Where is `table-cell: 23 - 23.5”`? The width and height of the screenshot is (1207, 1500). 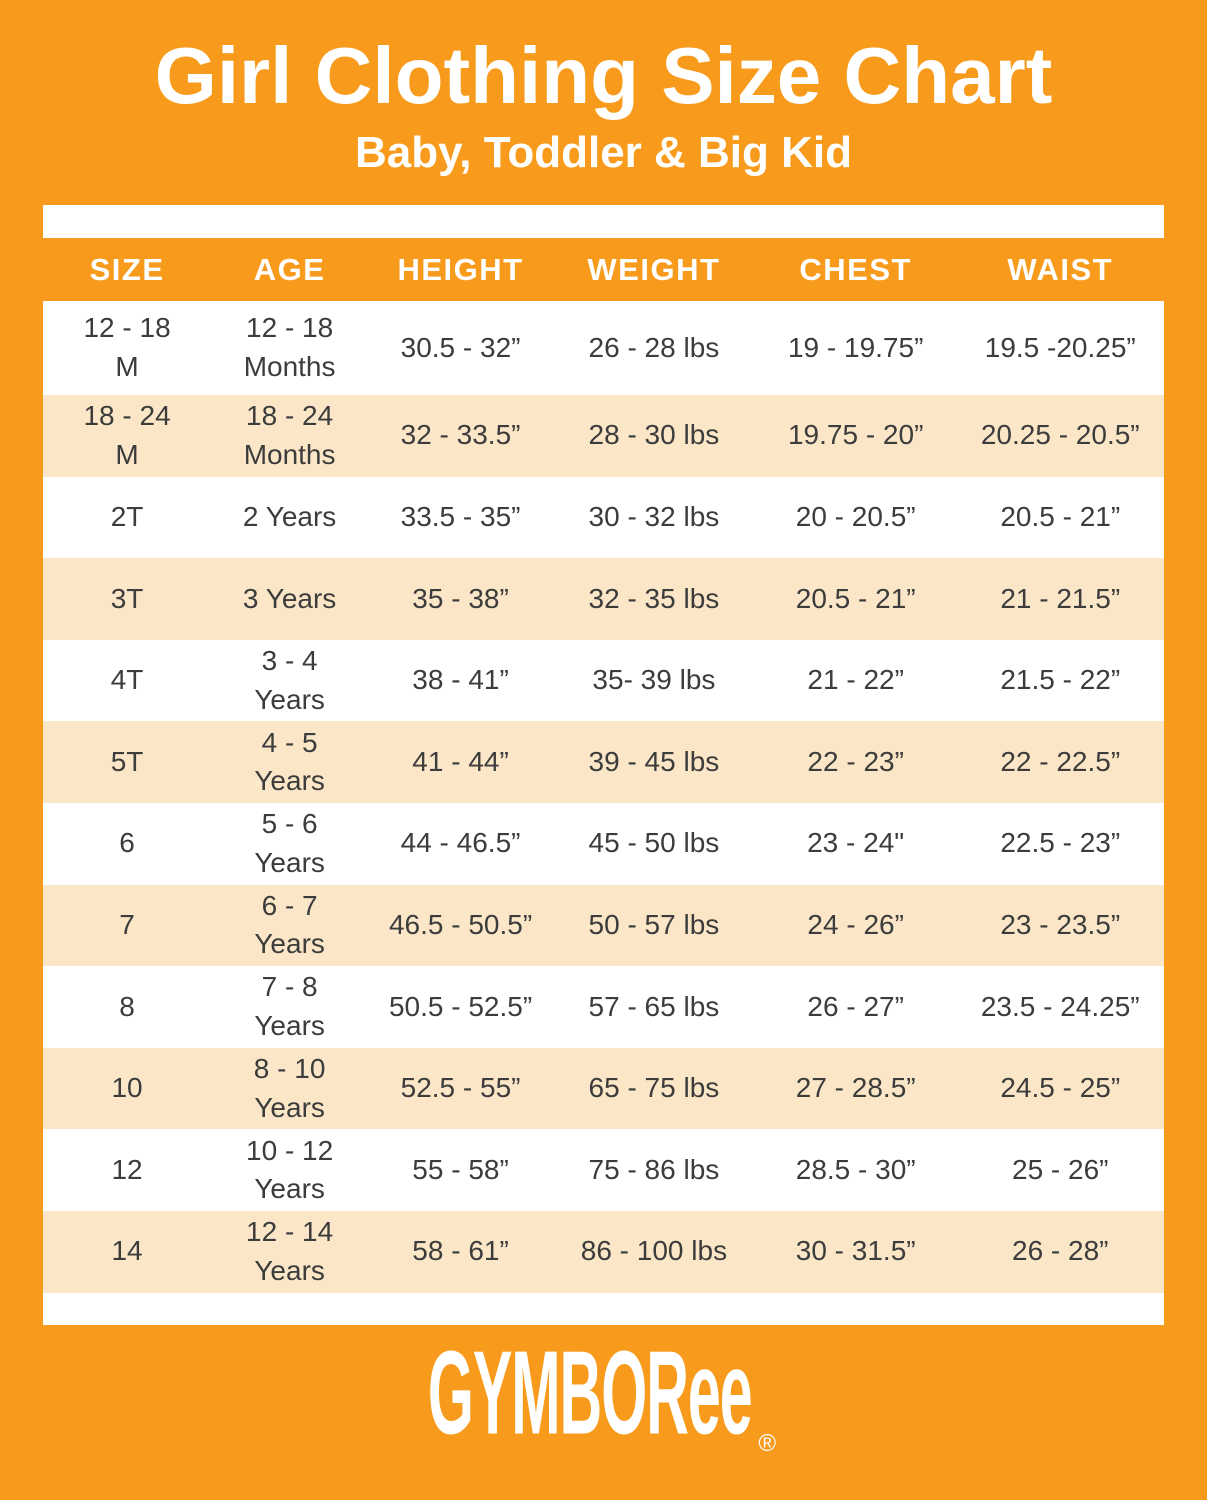 table-cell: 23 - 23.5” is located at coordinates (1060, 925).